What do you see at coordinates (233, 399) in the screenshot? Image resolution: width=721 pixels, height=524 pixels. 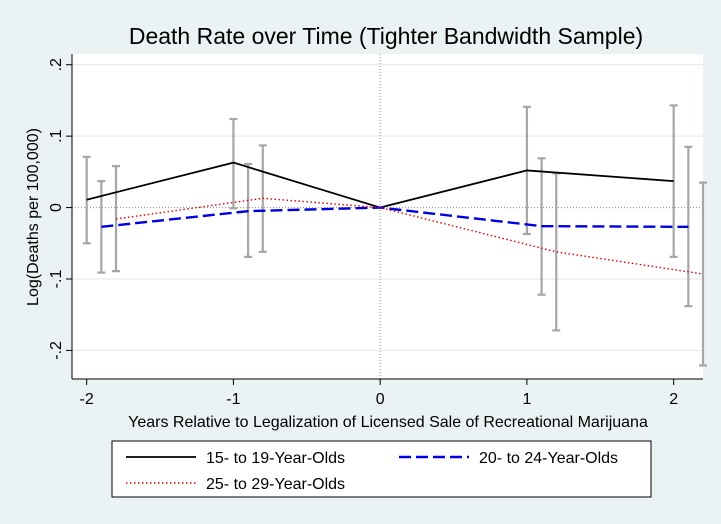 I see `x-tick-label-1: -1` at bounding box center [233, 399].